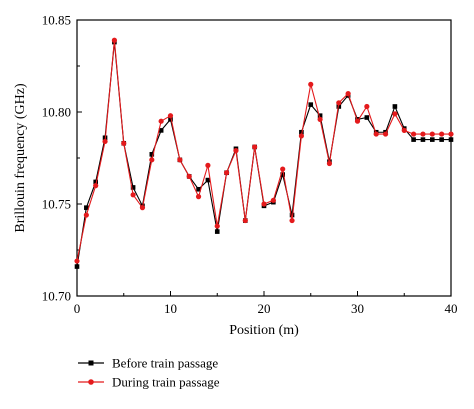 Image resolution: width=474 pixels, height=409 pixels. What do you see at coordinates (451, 308) in the screenshot?
I see `x-tick-label: 40` at bounding box center [451, 308].